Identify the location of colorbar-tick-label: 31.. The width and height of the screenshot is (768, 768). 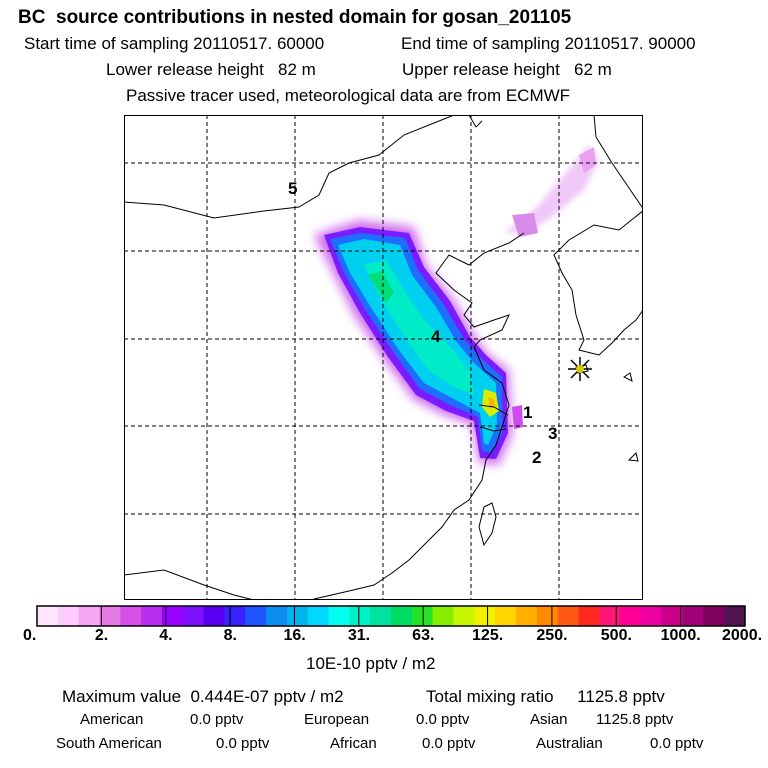
(359, 635).